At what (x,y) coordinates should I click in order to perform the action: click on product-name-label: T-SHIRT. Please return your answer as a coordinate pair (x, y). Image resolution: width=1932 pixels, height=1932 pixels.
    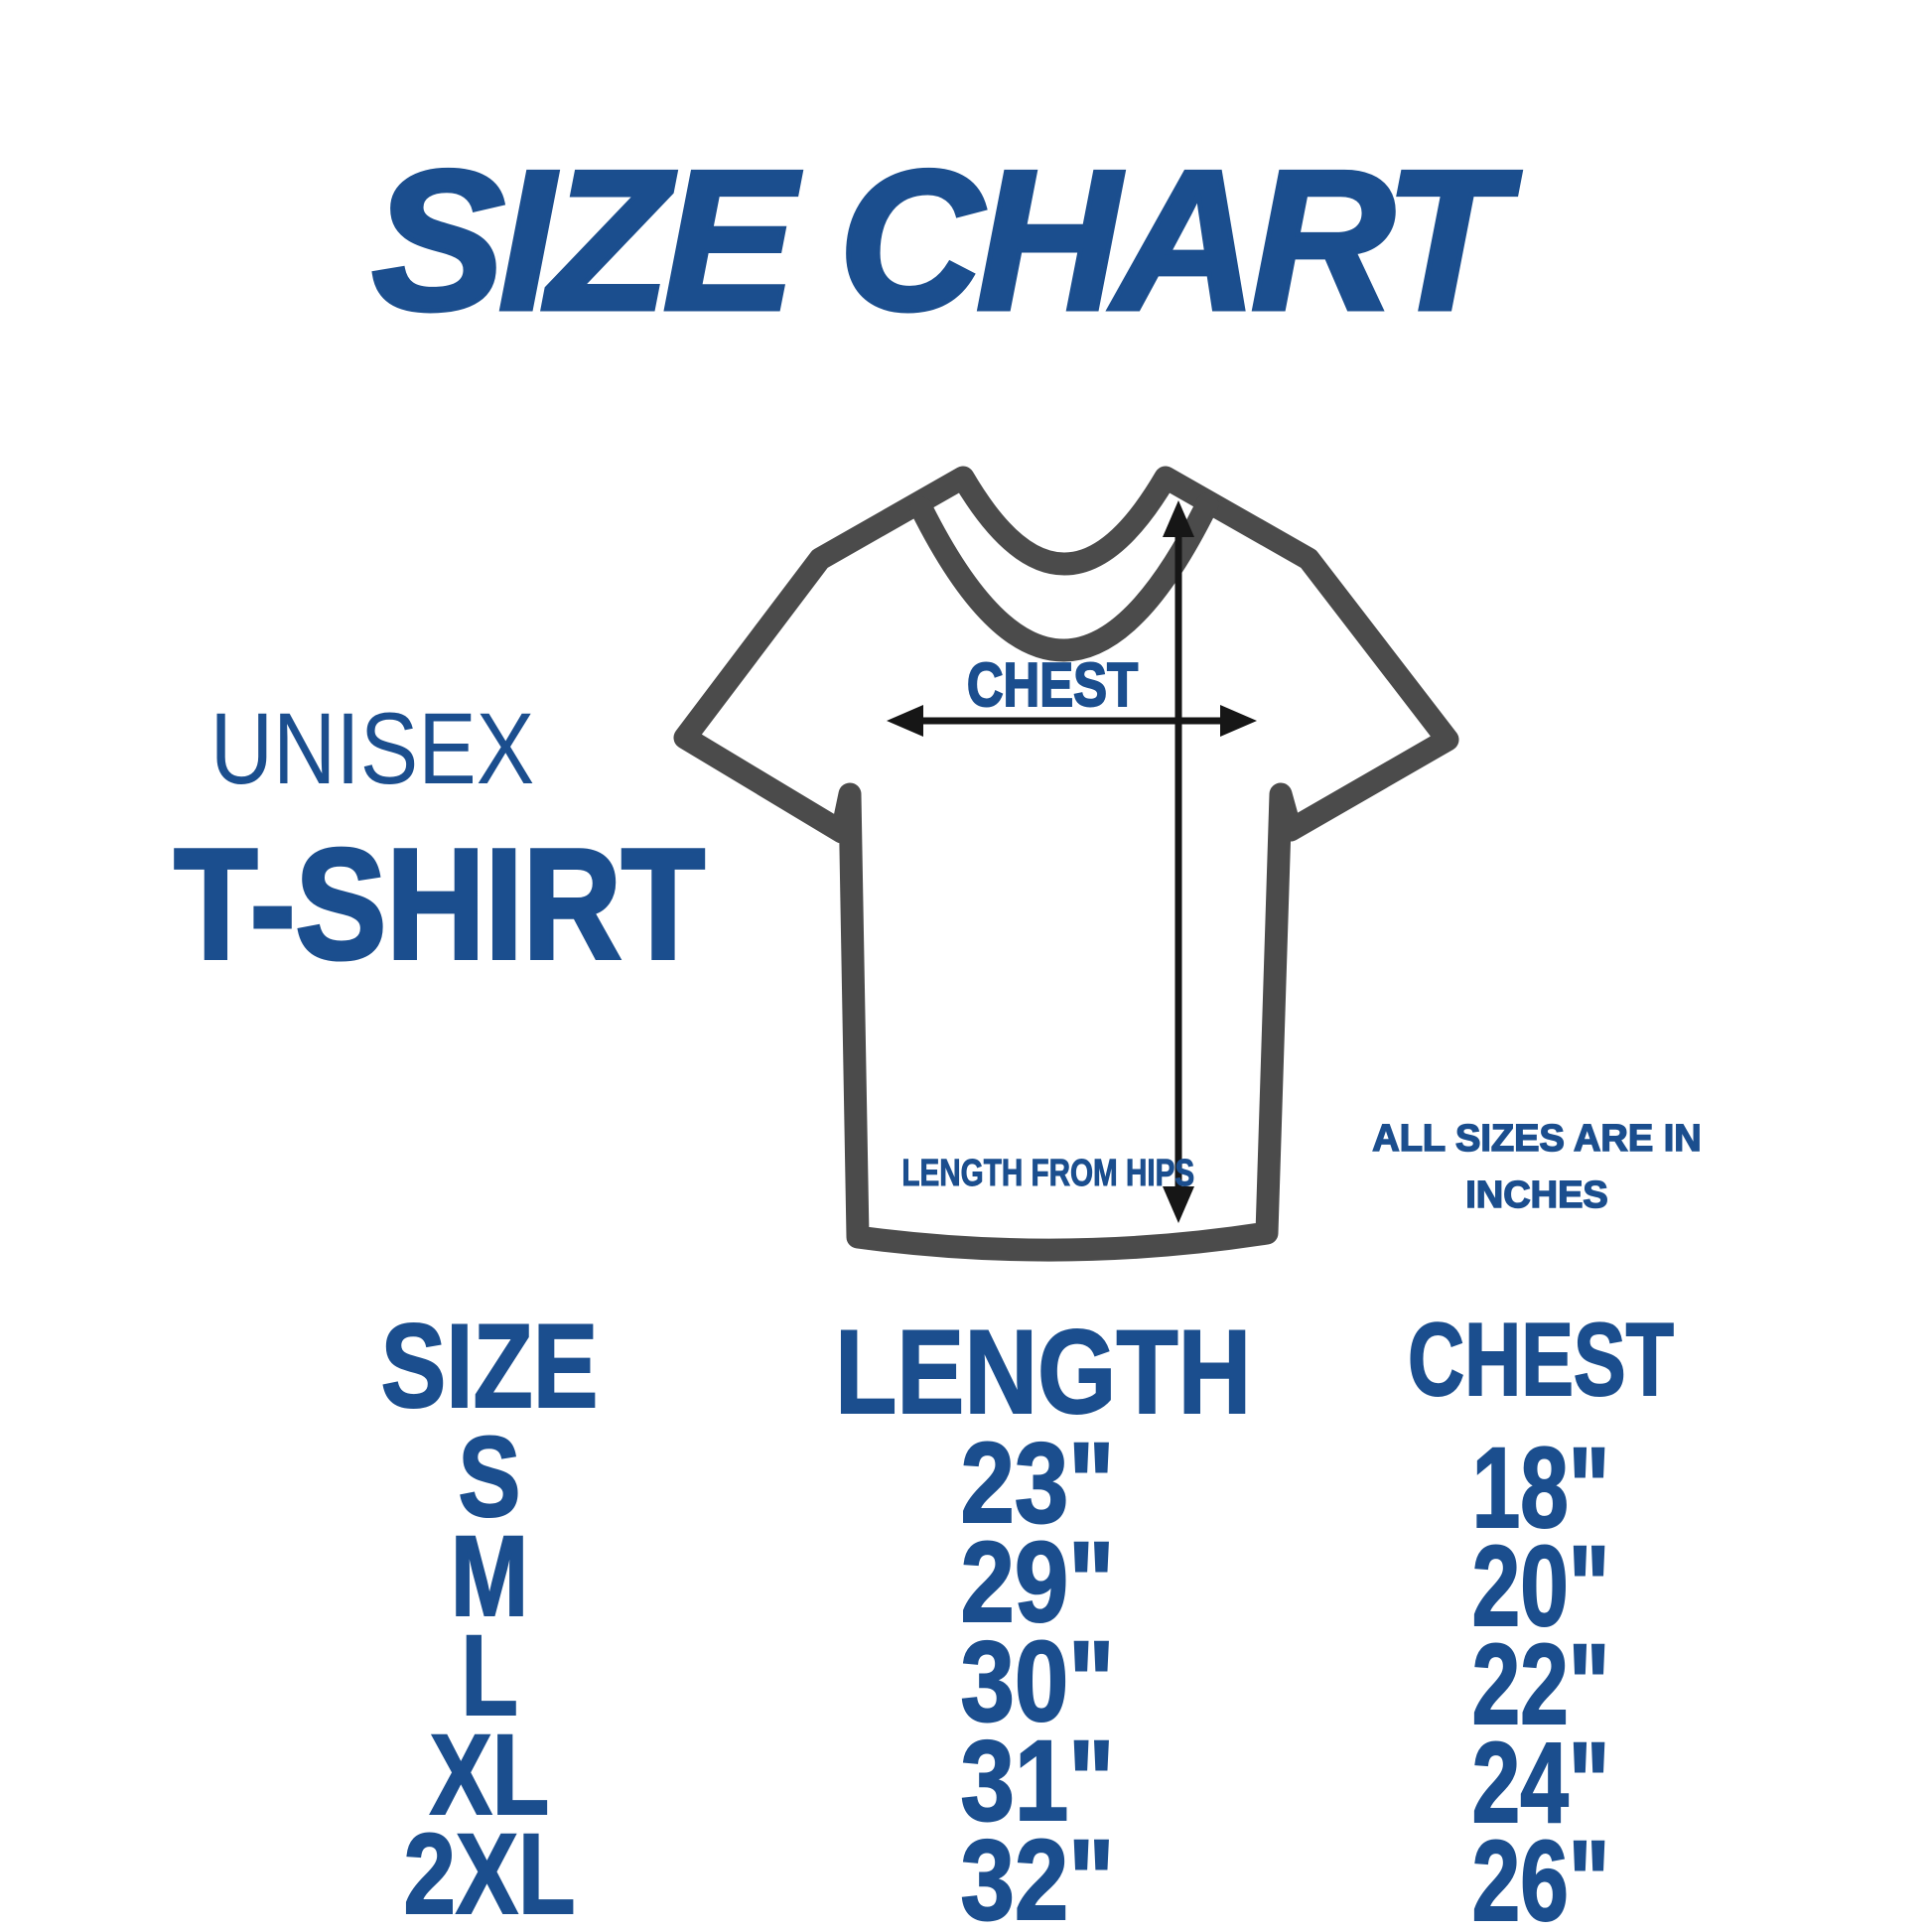
    Looking at the image, I should click on (440, 905).